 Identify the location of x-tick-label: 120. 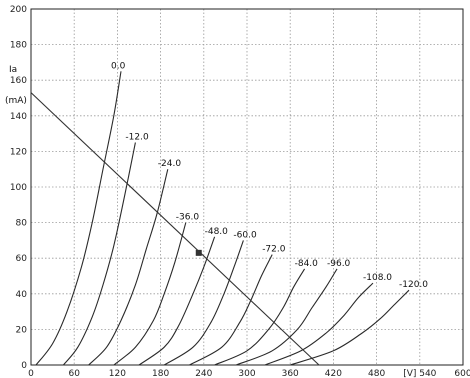
(117, 373).